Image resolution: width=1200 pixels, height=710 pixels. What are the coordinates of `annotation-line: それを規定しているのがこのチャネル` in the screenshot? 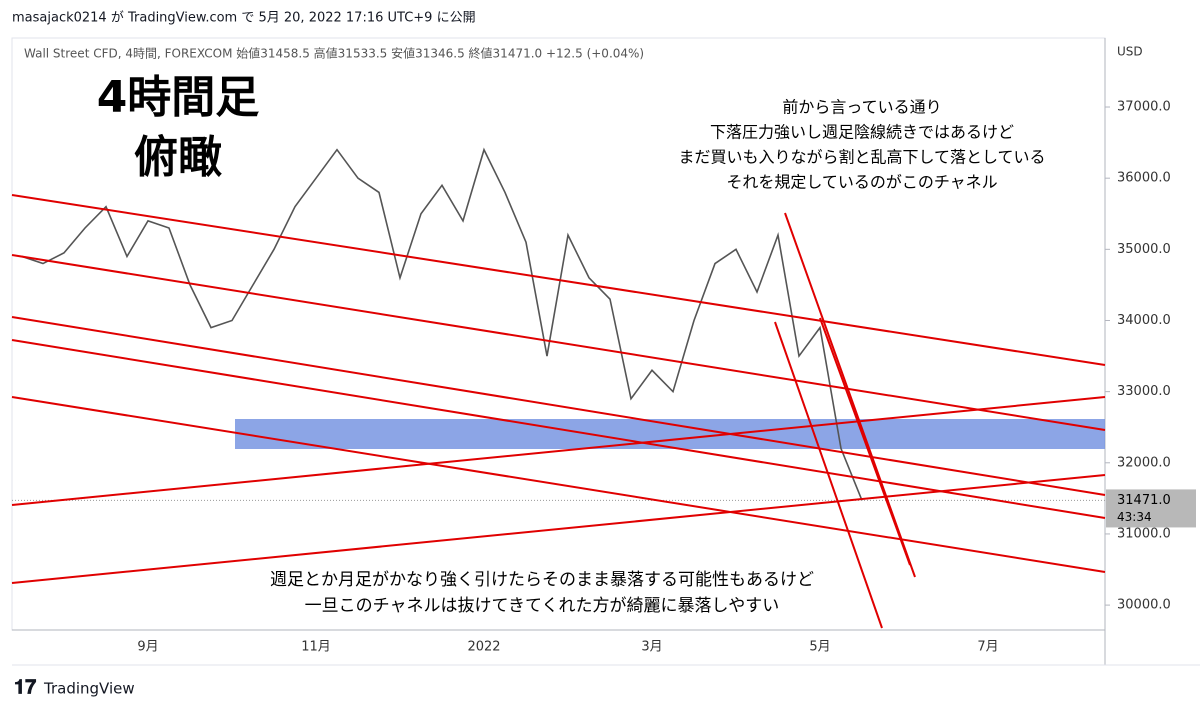 It's located at (861, 182).